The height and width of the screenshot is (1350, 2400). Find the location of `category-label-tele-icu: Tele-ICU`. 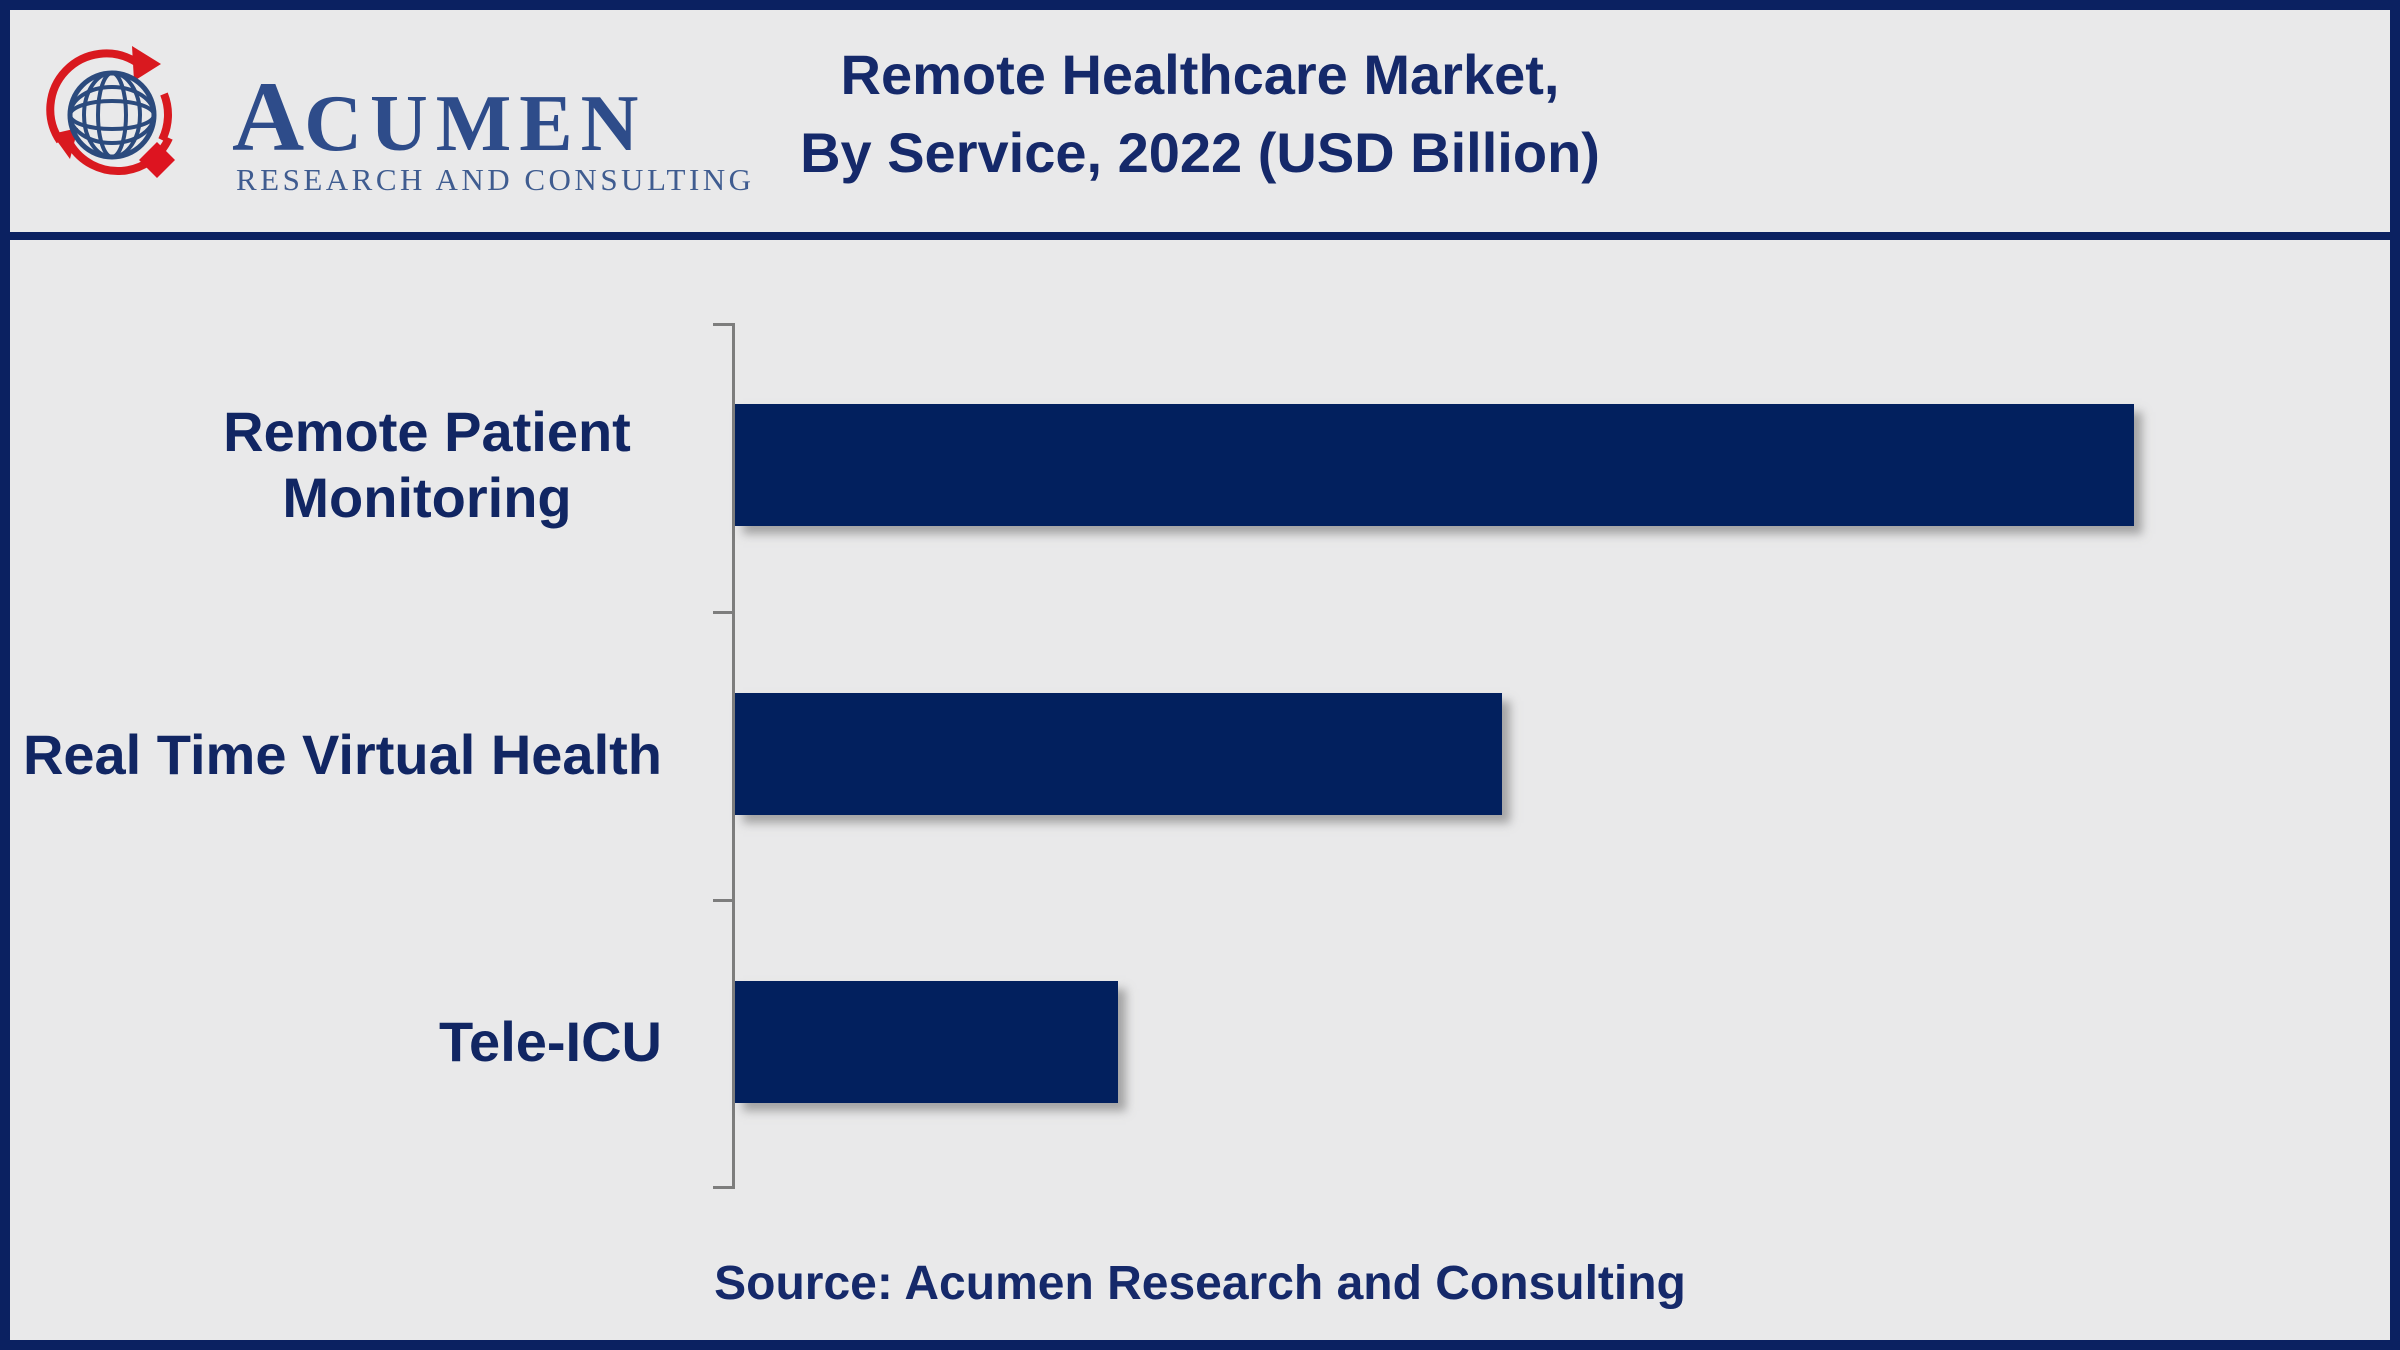

category-label-tele-icu: Tele-ICU is located at coordinates (342, 1042).